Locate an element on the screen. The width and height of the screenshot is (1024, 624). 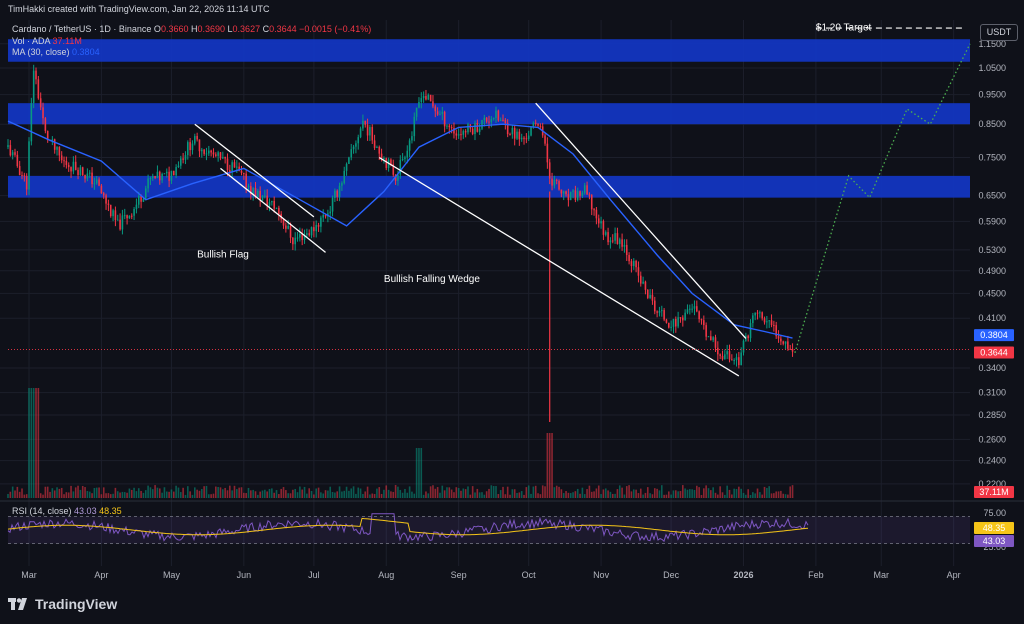
resistance-zone is located at coordinates (489, 50).